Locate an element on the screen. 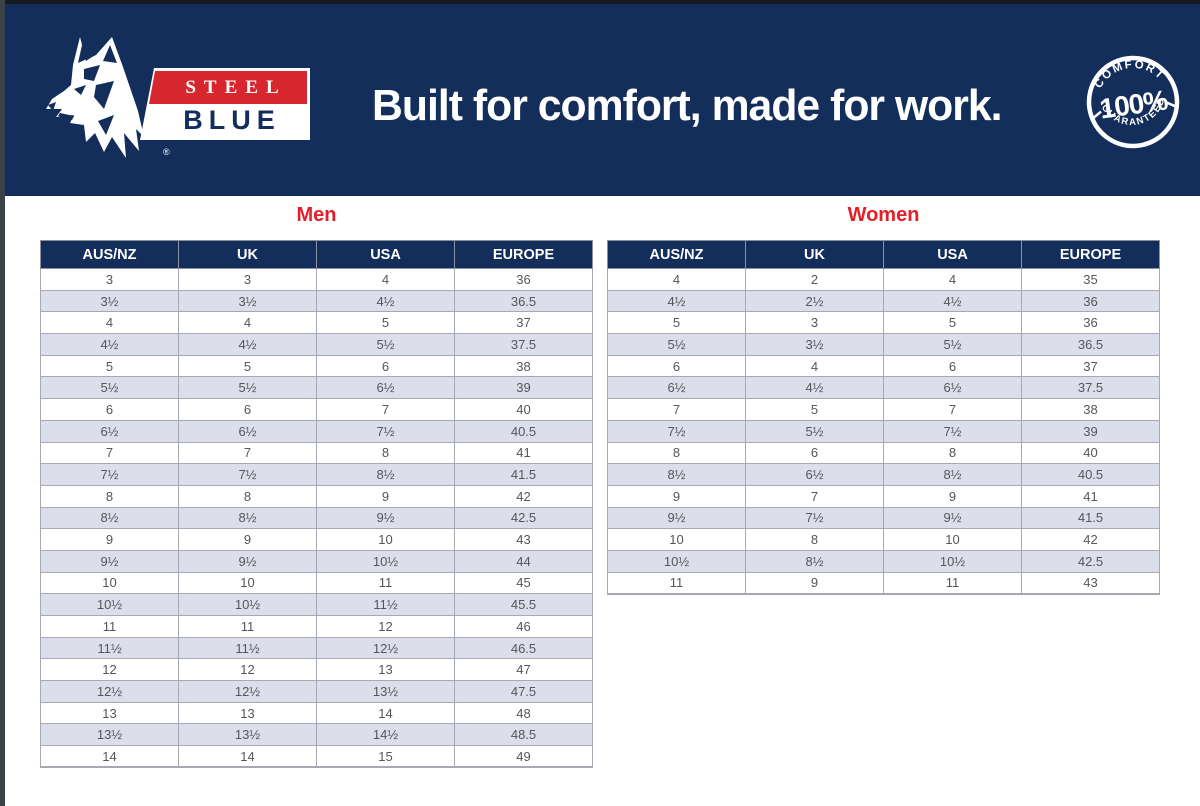  steel-blue-logo: STEEL BLUE ® is located at coordinates (170, 98).